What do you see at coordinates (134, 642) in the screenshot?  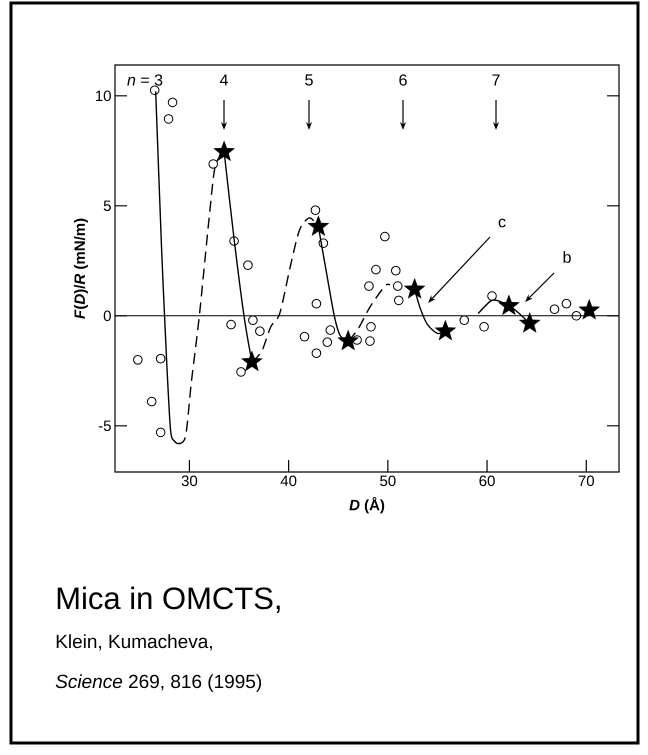 I see `text: Klein, Kumacheva,` at bounding box center [134, 642].